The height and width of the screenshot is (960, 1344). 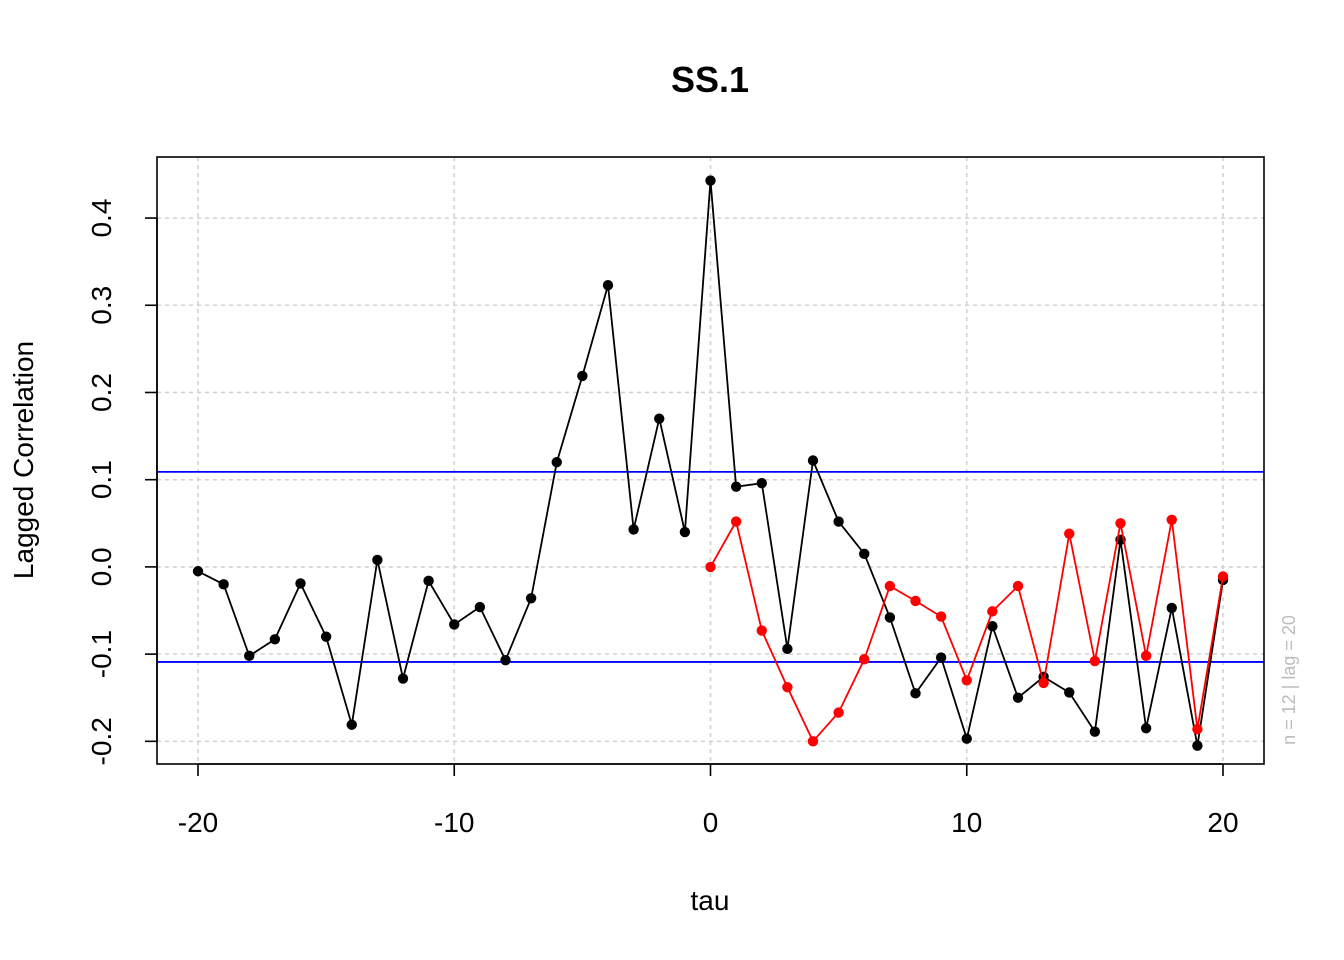 I want to click on x-tick-label: 20, so click(x=1222, y=822).